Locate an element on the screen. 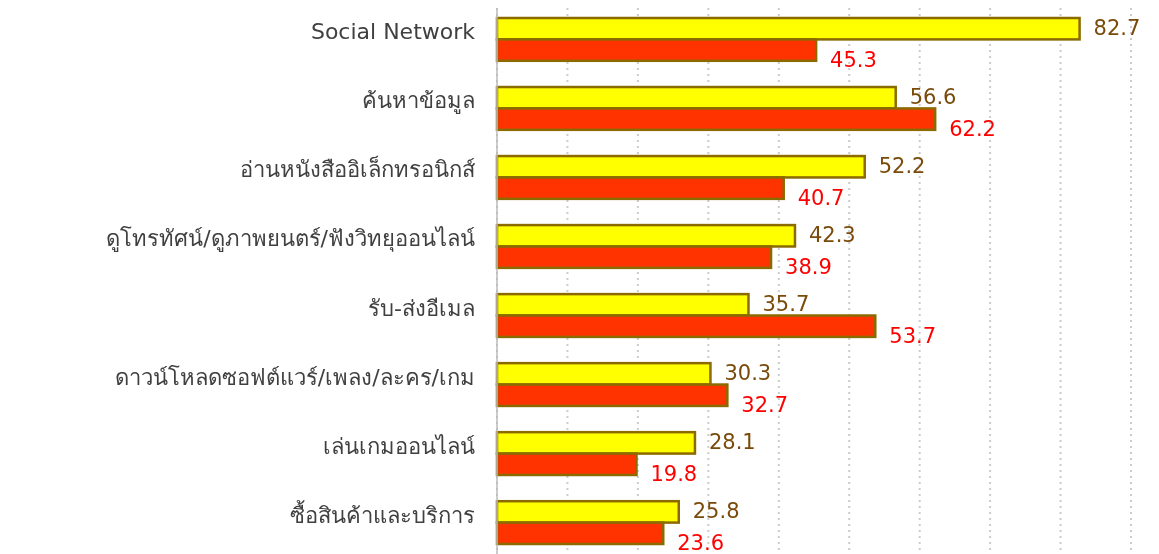 This screenshot has width=1159, height=554. y-tick-label: Social Network is located at coordinates (393, 32).